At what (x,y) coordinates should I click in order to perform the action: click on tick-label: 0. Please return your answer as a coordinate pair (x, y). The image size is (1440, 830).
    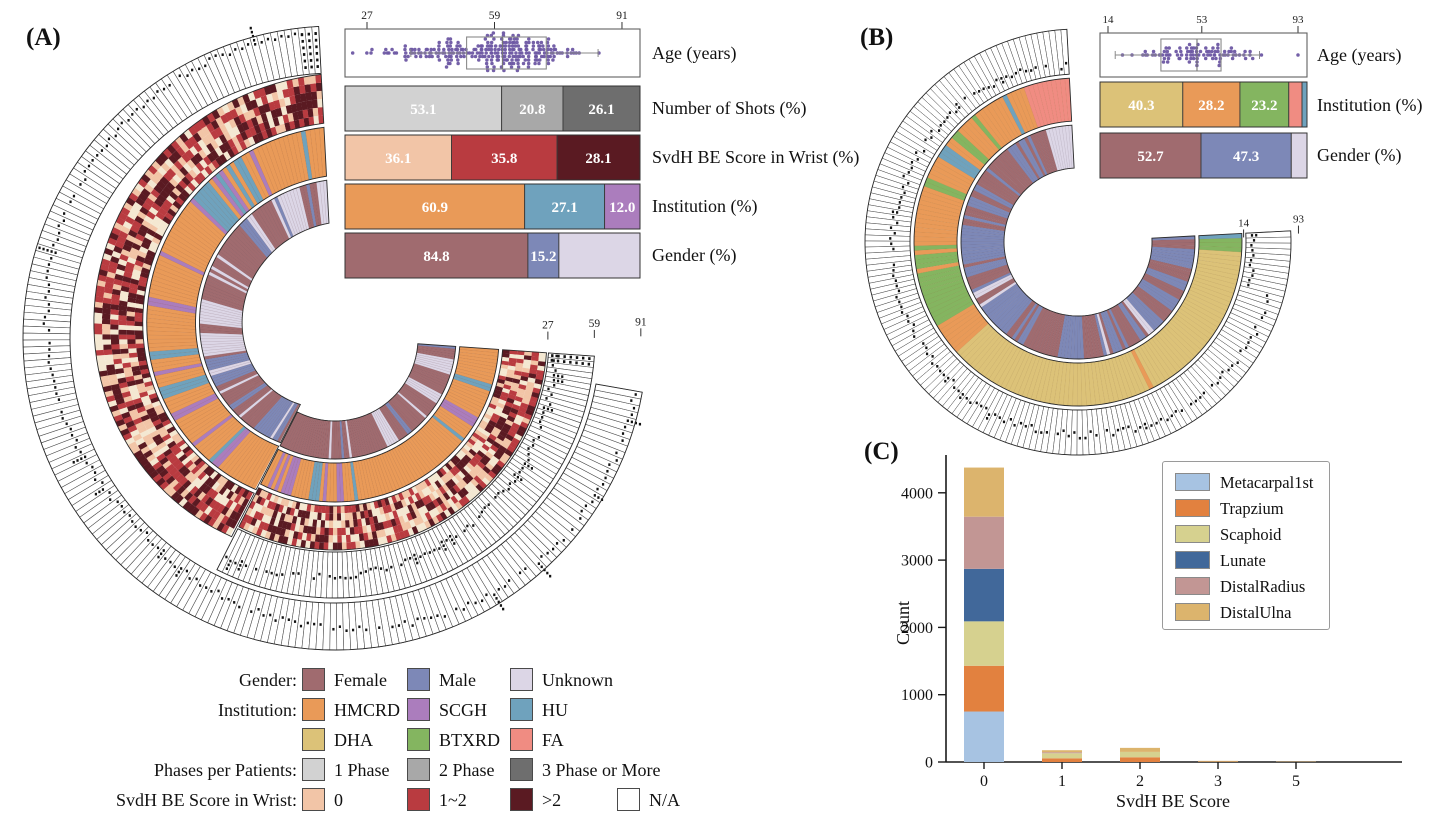
    Looking at the image, I should click on (984, 781).